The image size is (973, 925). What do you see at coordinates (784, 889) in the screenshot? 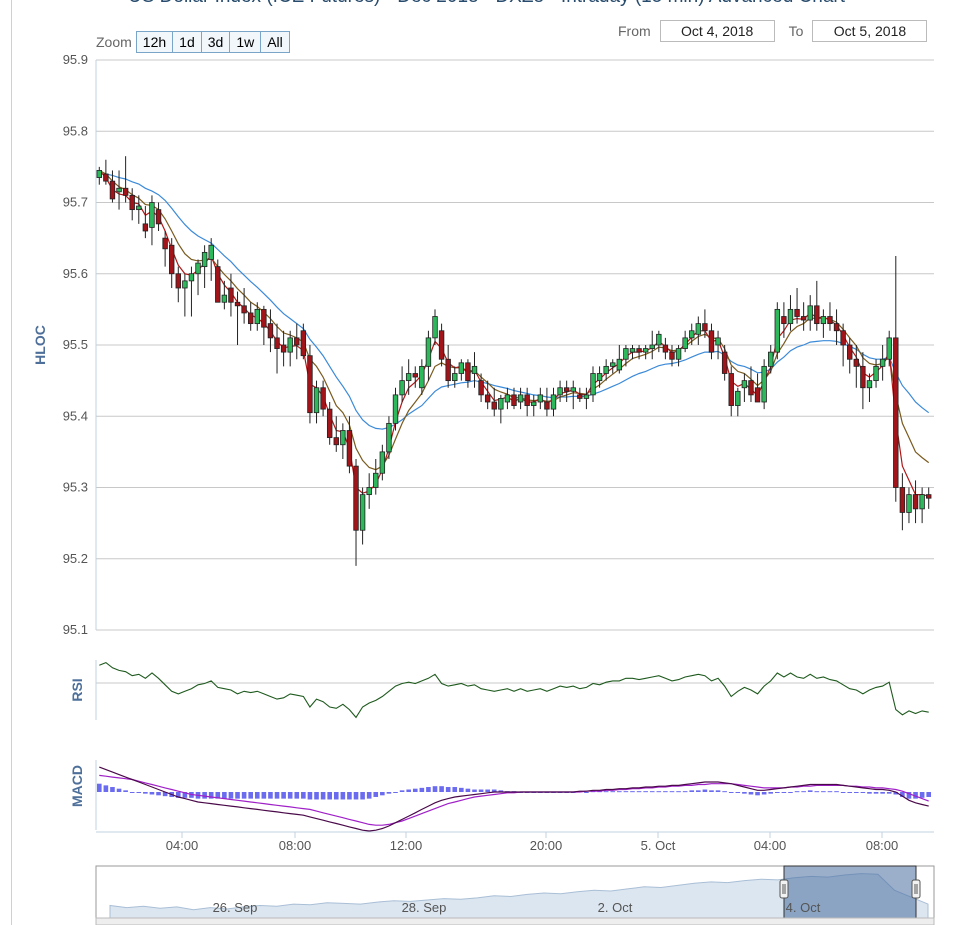
I see `navigator-left-handle` at bounding box center [784, 889].